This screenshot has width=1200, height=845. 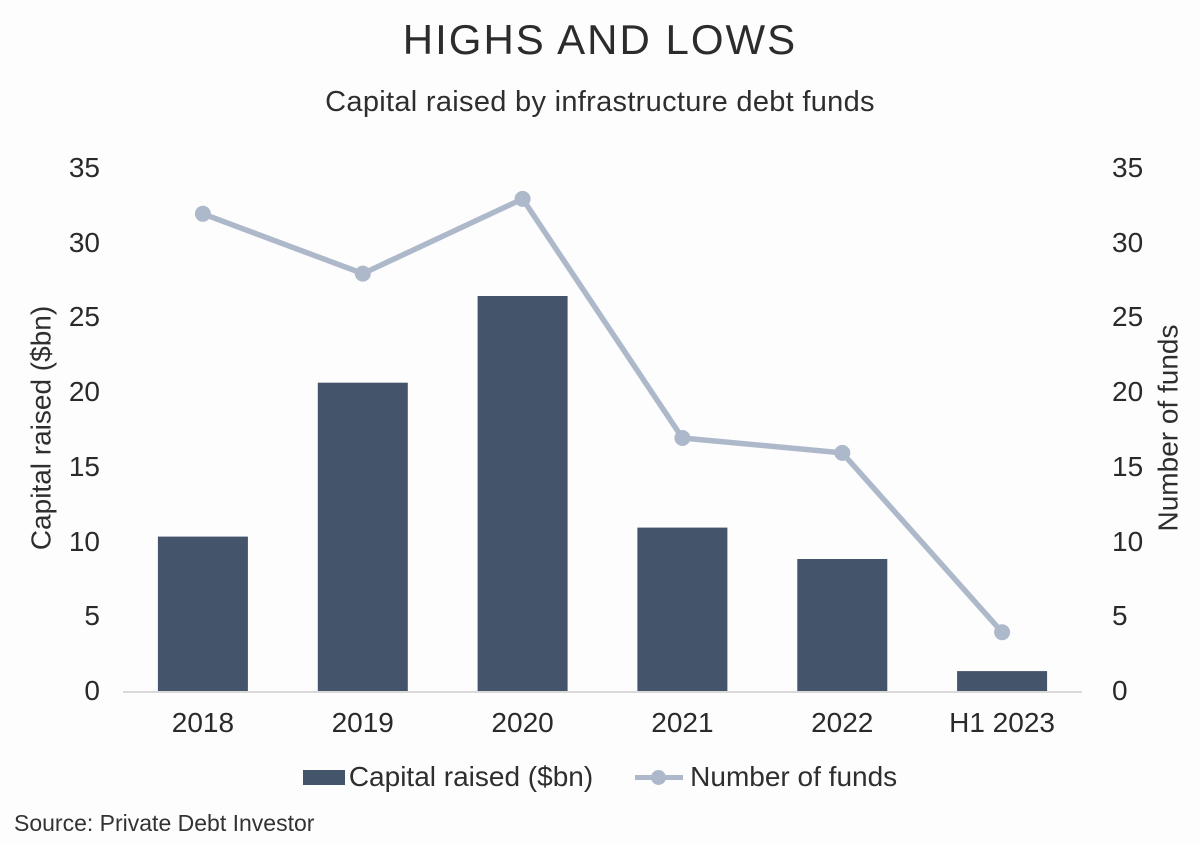 I want to click on point-2021, so click(x=682, y=438).